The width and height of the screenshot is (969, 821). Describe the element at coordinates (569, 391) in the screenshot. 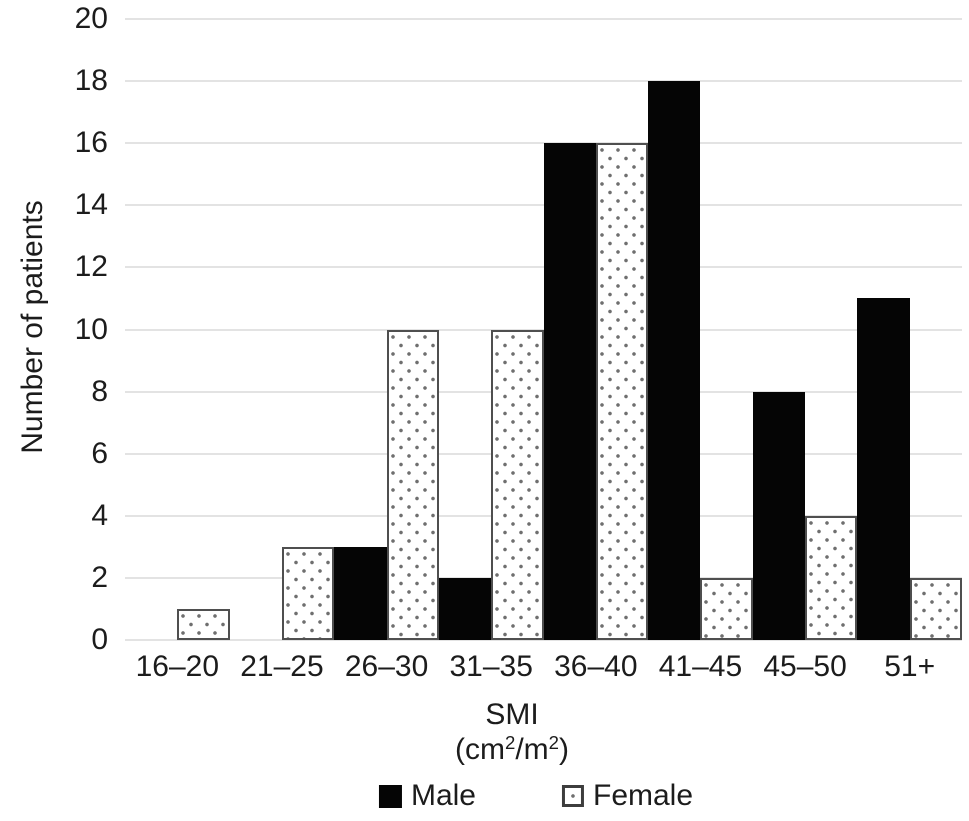

I see `bar-male-36–40` at that location.